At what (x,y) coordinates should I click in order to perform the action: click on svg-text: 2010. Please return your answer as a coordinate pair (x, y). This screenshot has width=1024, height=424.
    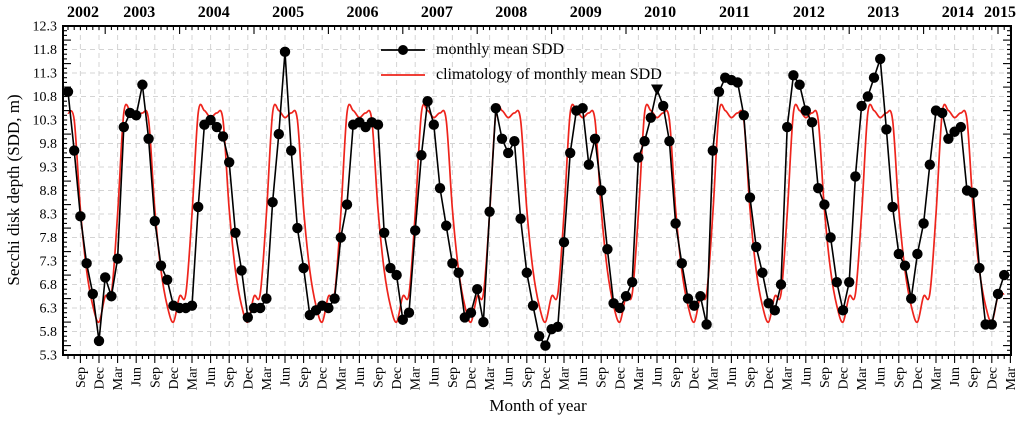
    Looking at the image, I should click on (660, 12).